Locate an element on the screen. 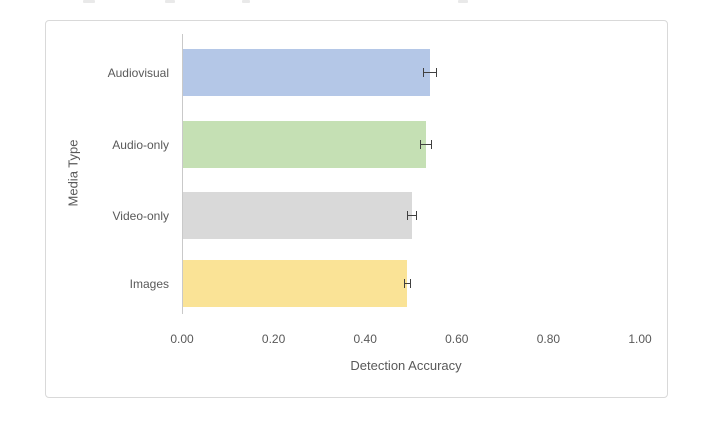 This screenshot has width=704, height=426. x-tick-label-0.40: 0.40 is located at coordinates (365, 339).